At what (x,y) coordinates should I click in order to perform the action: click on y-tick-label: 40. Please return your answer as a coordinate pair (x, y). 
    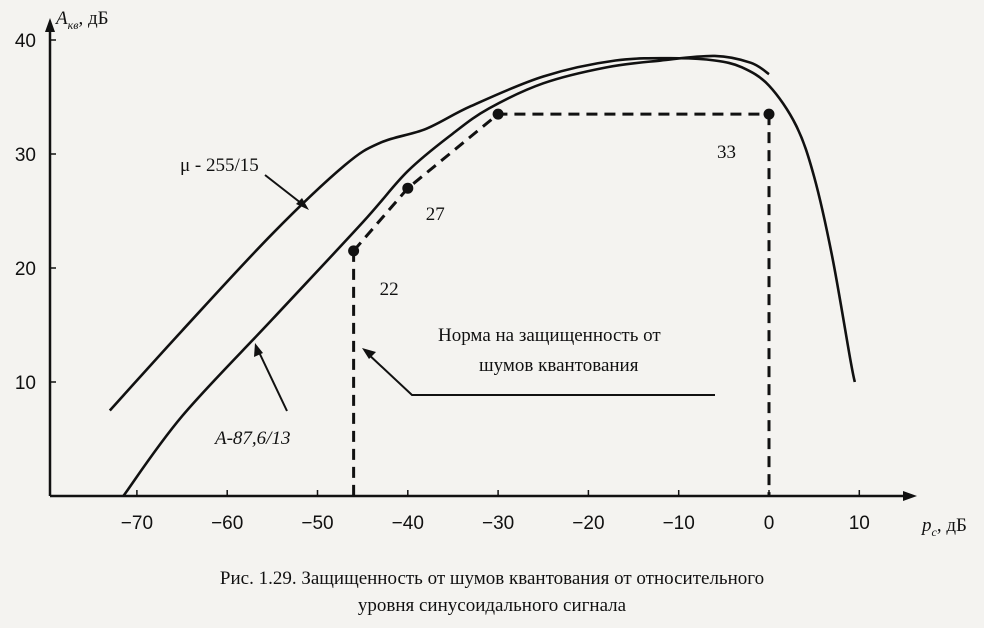
    Looking at the image, I should click on (25, 41).